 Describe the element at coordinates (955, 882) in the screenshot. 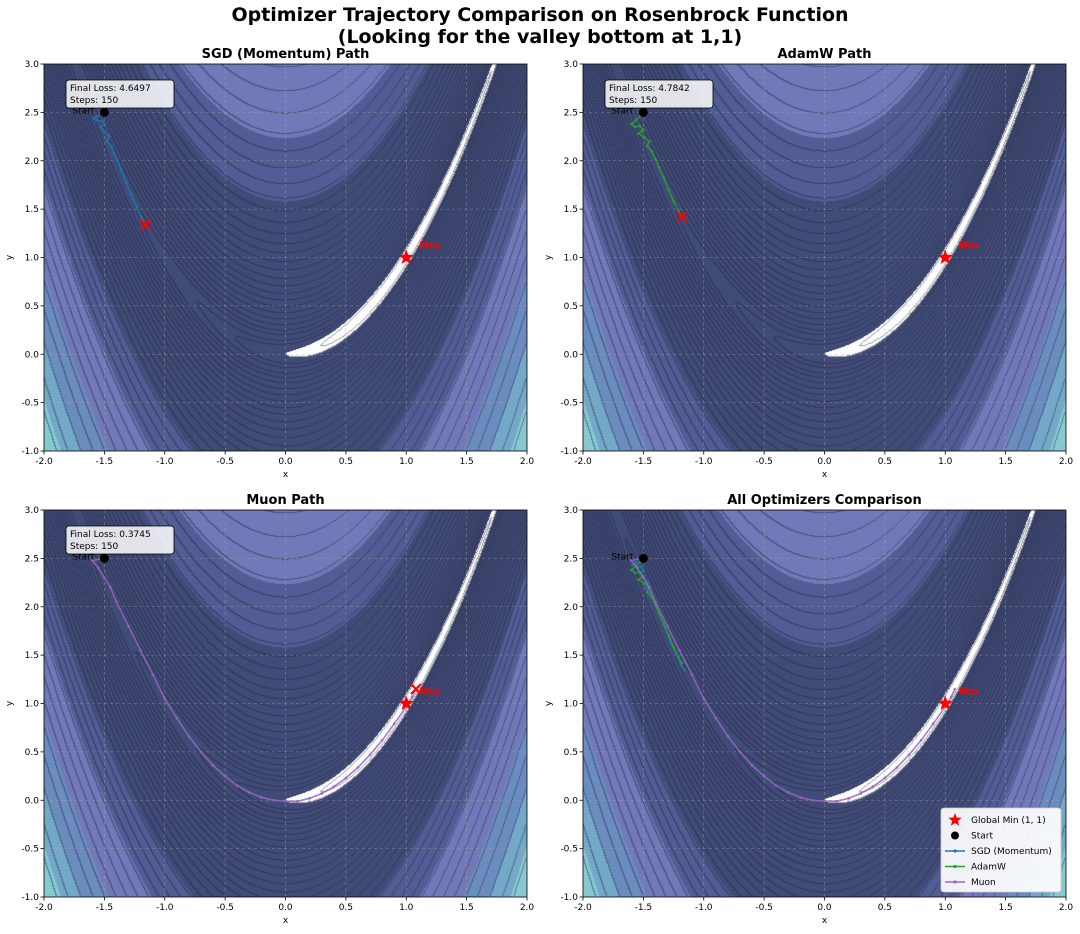

I see `legend-line-marker` at that location.